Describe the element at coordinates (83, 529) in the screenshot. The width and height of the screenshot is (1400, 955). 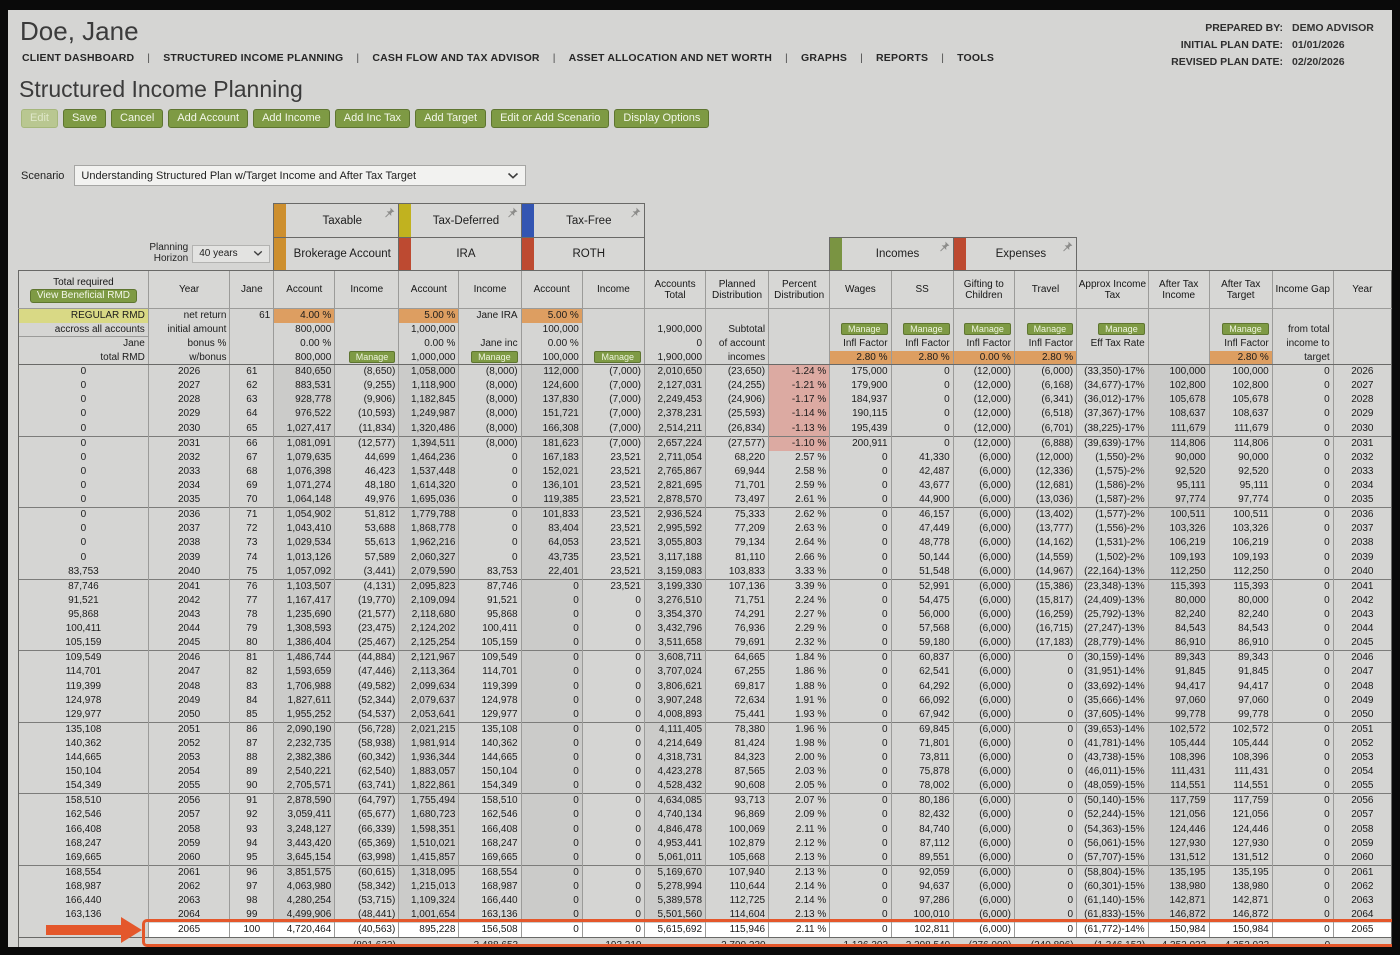
I see `cell-y2037-c0: 0` at that location.